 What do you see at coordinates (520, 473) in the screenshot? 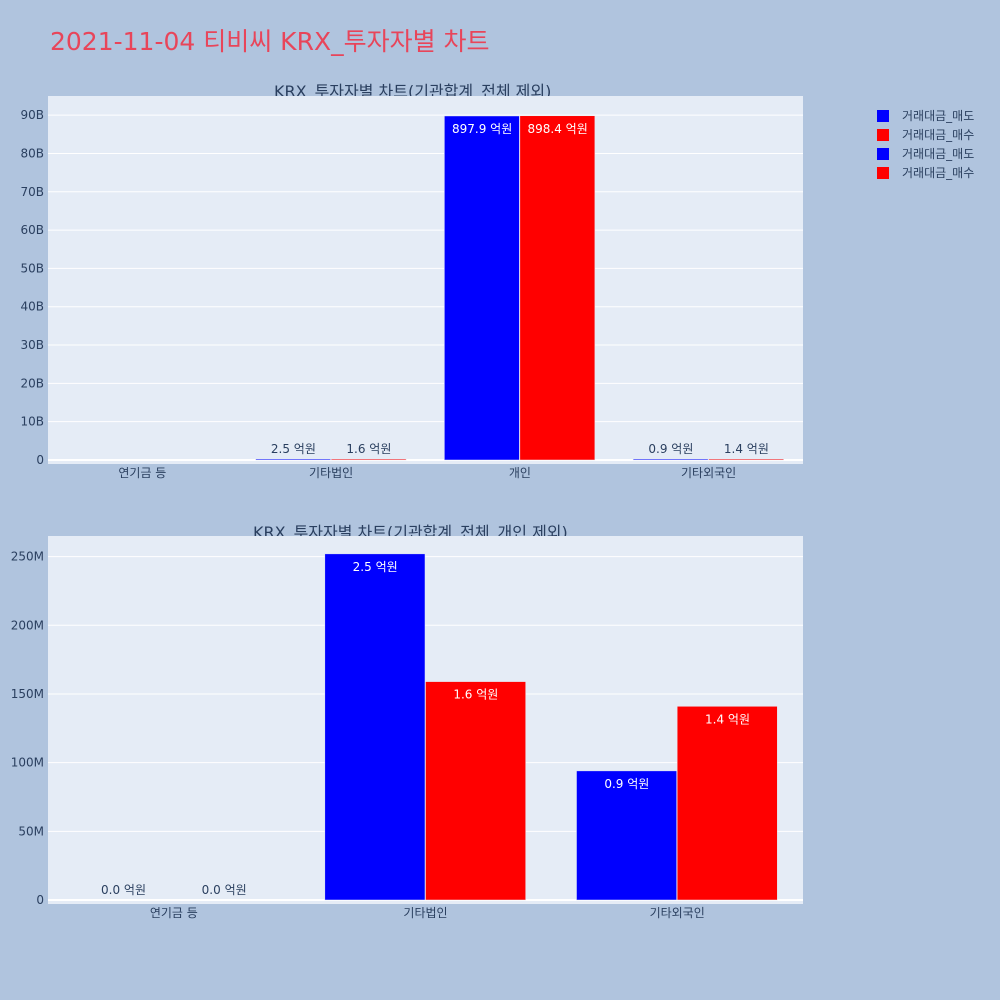
I see `x-tick-label: 개인` at bounding box center [520, 473].